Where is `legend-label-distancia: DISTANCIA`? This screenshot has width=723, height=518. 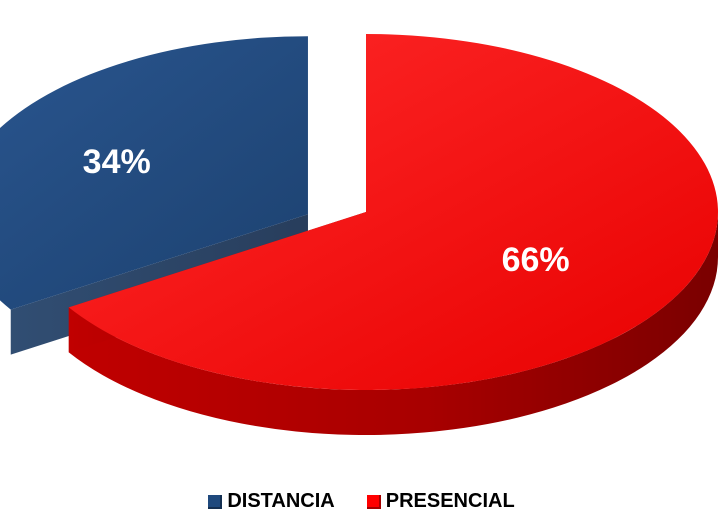
legend-label-distancia: DISTANCIA is located at coordinates (281, 501).